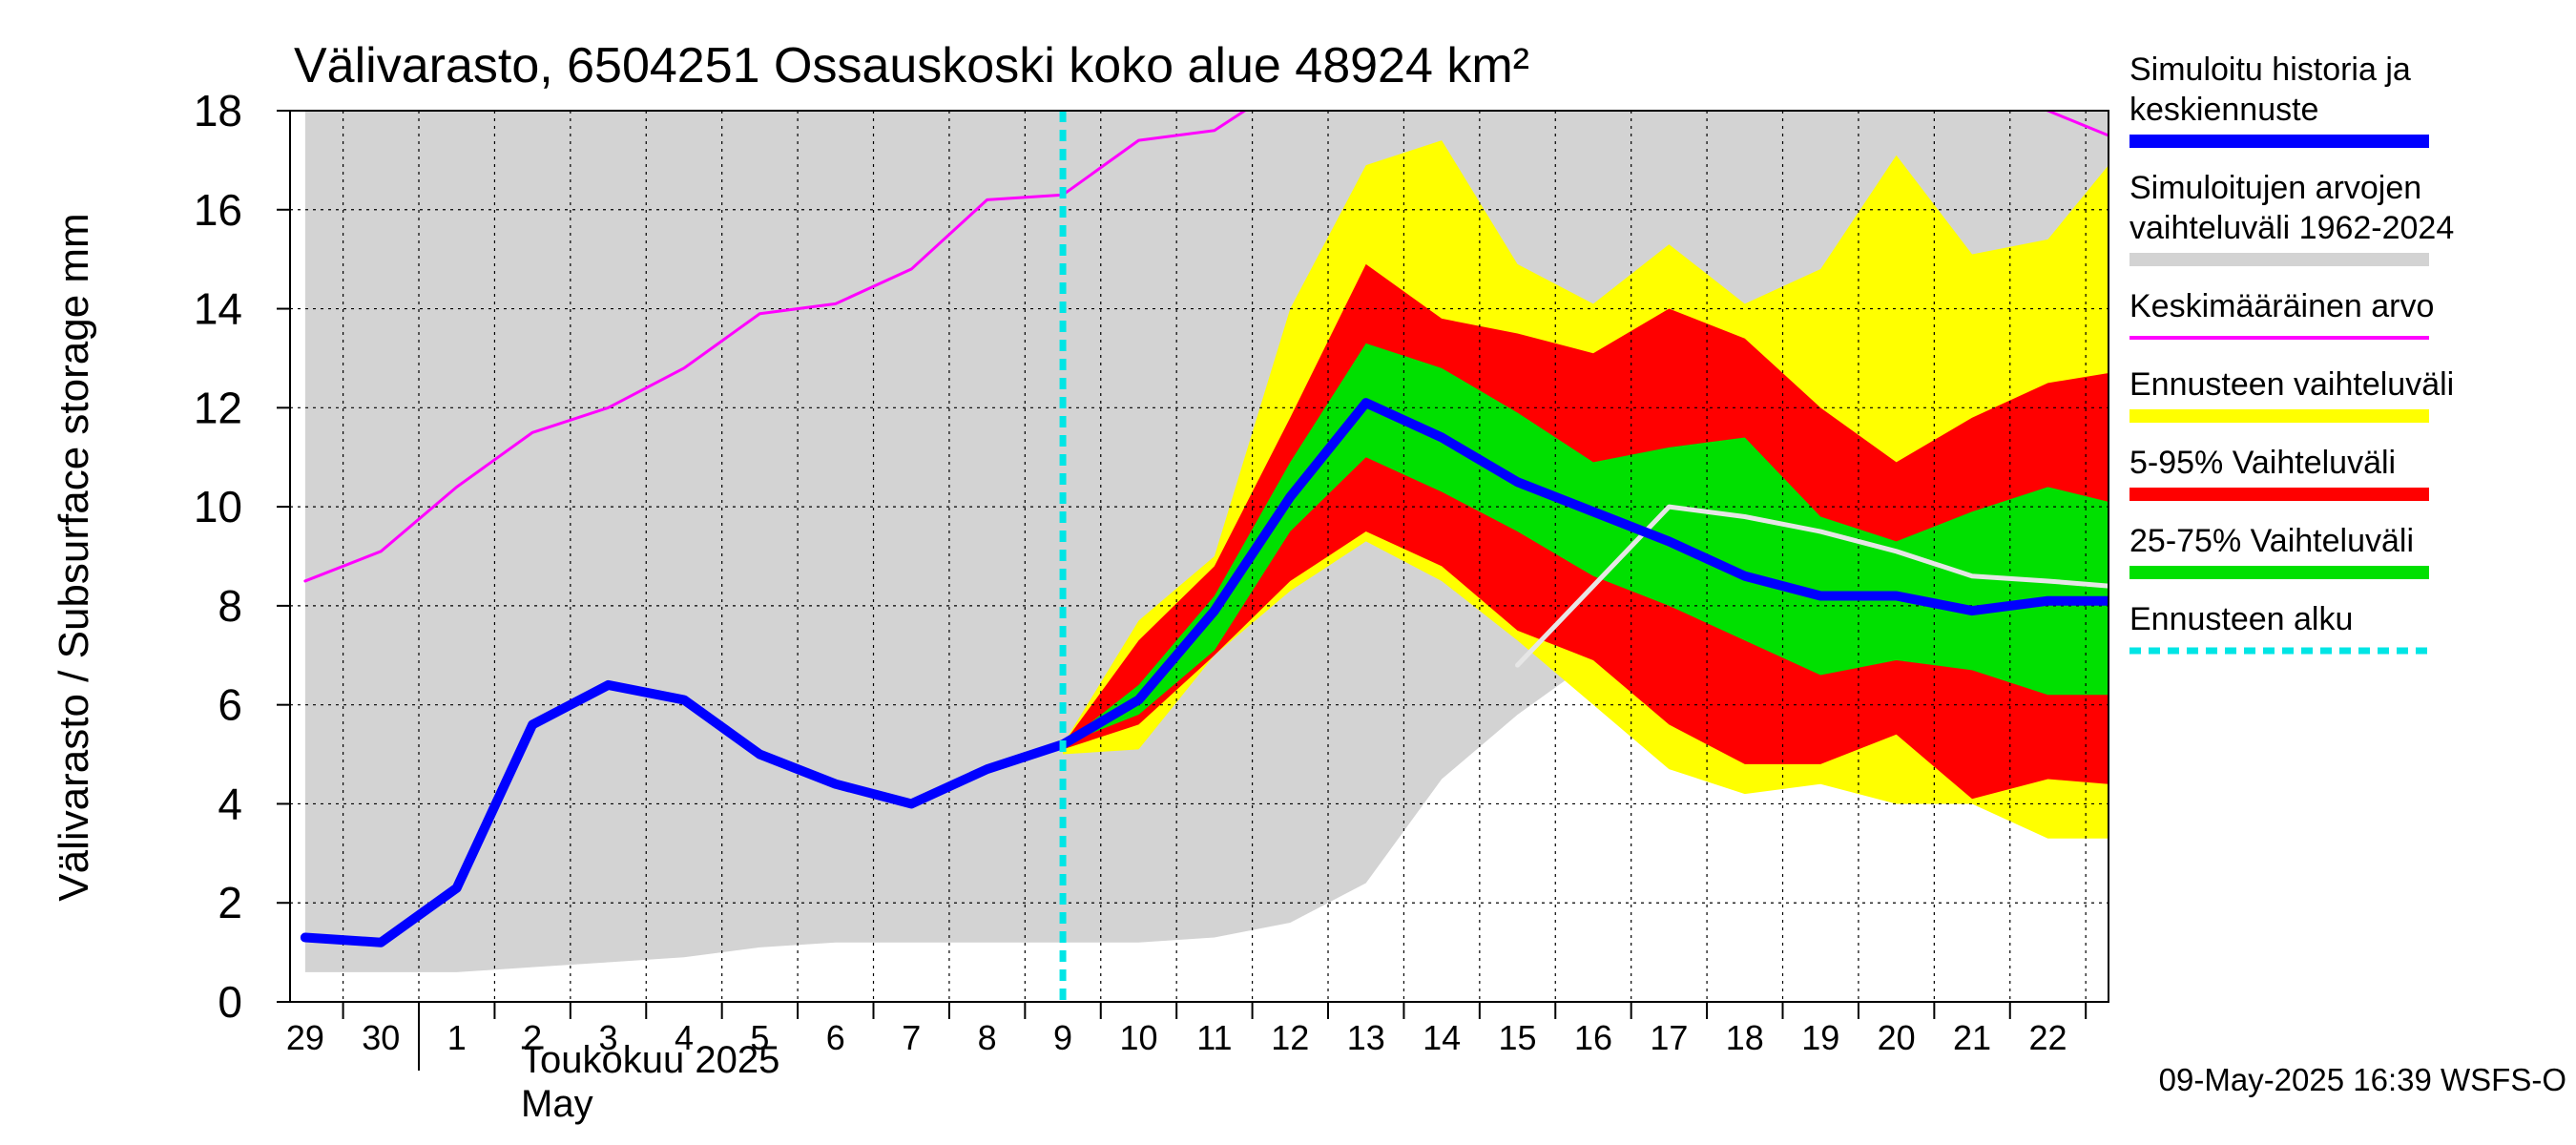 The image size is (2576, 1145). Describe the element at coordinates (684, 1038) in the screenshot. I see `x-tick-label: 4` at that location.